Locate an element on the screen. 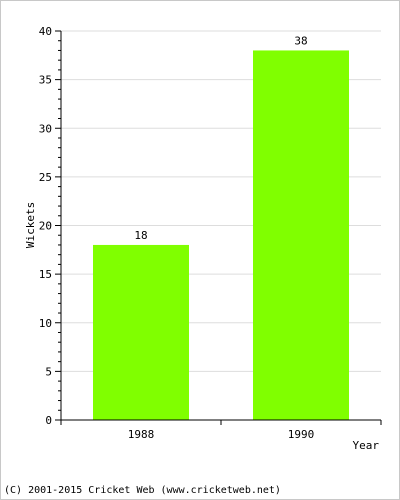 The width and height of the screenshot is (400, 500). y-tick-label: 10 is located at coordinates (45, 323).